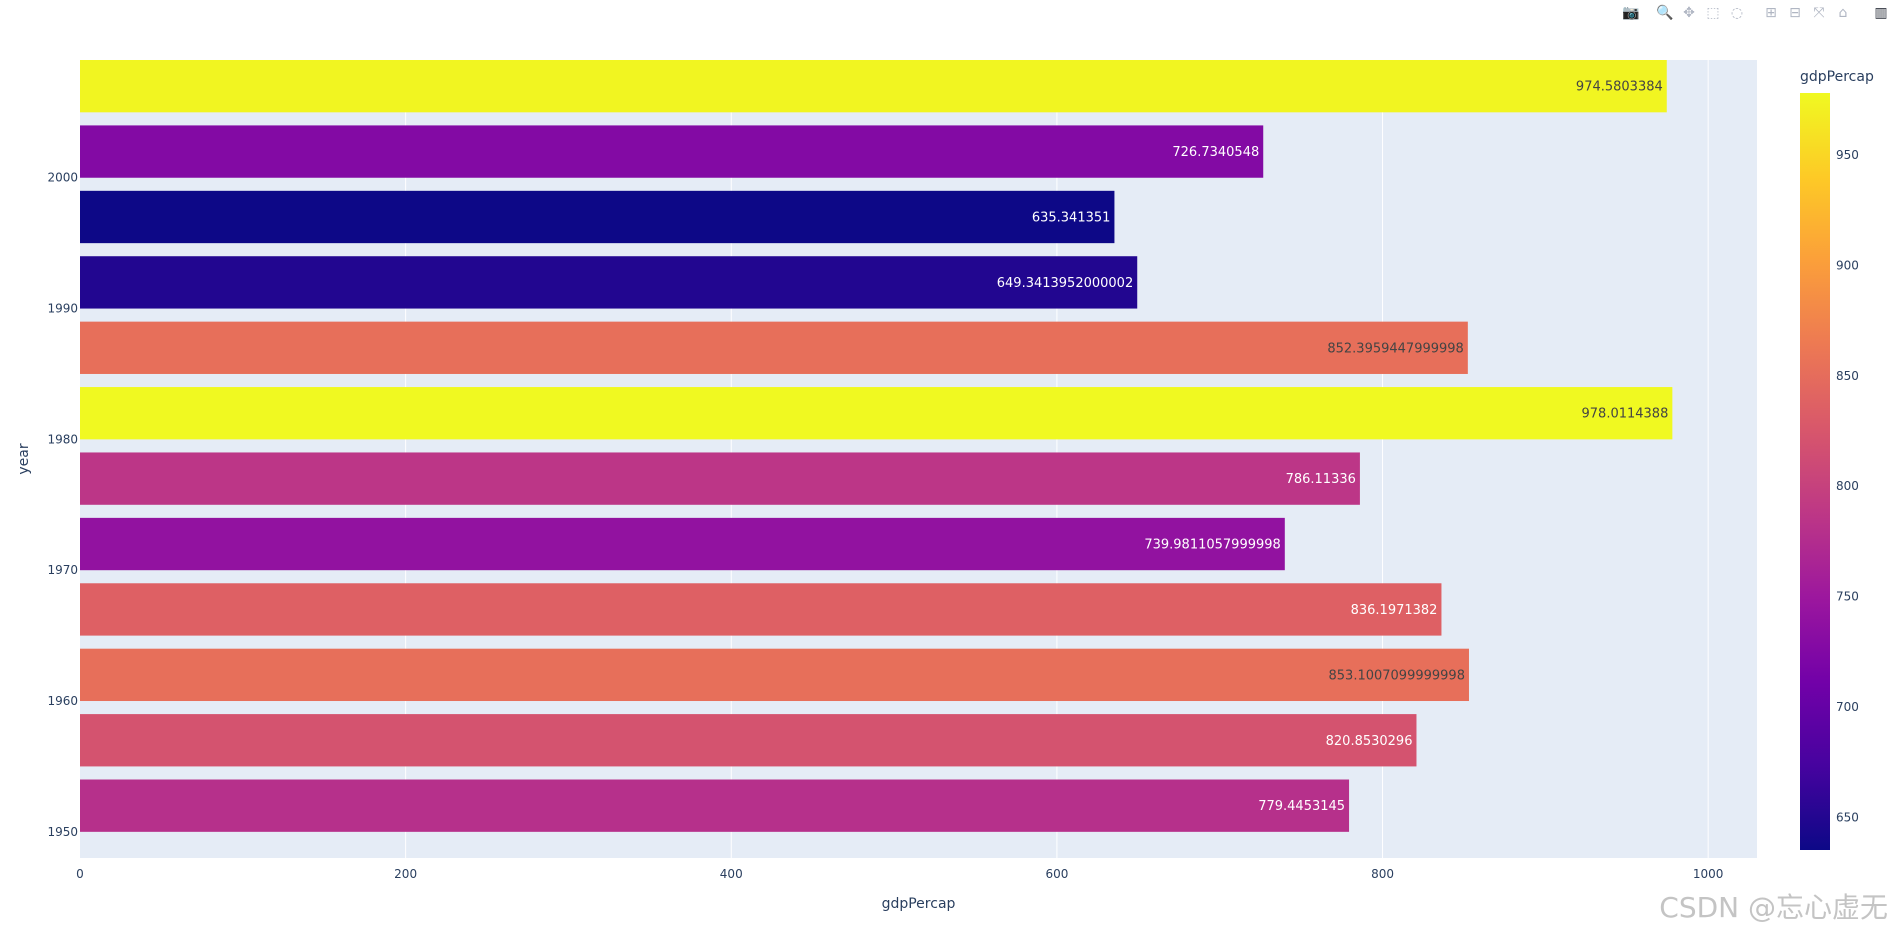  What do you see at coordinates (405, 874) in the screenshot?
I see `x-tick-label: 200` at bounding box center [405, 874].